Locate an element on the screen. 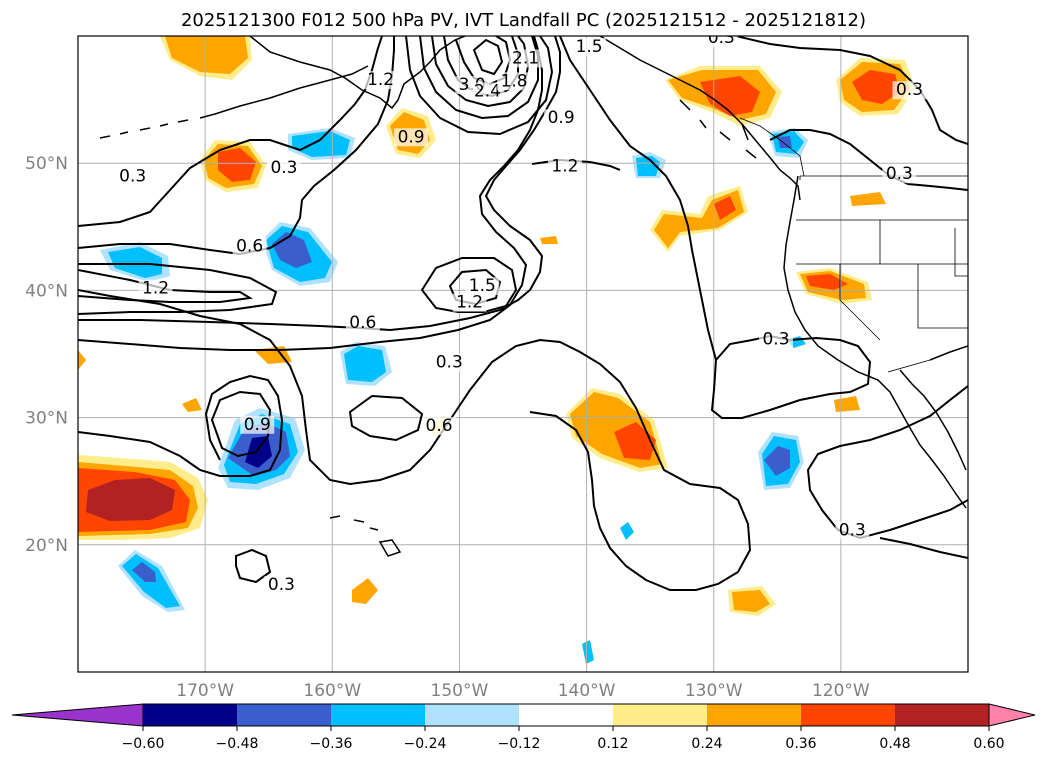 The height and width of the screenshot is (765, 1047). colorbar-tick-label: −0.48 is located at coordinates (237, 744).